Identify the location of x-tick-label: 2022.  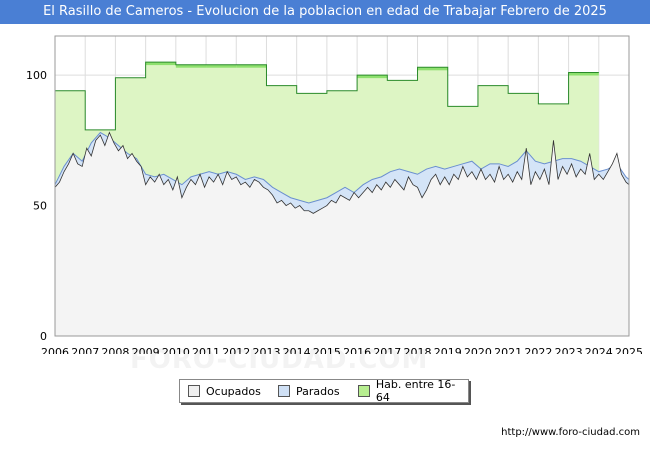
(538, 350).